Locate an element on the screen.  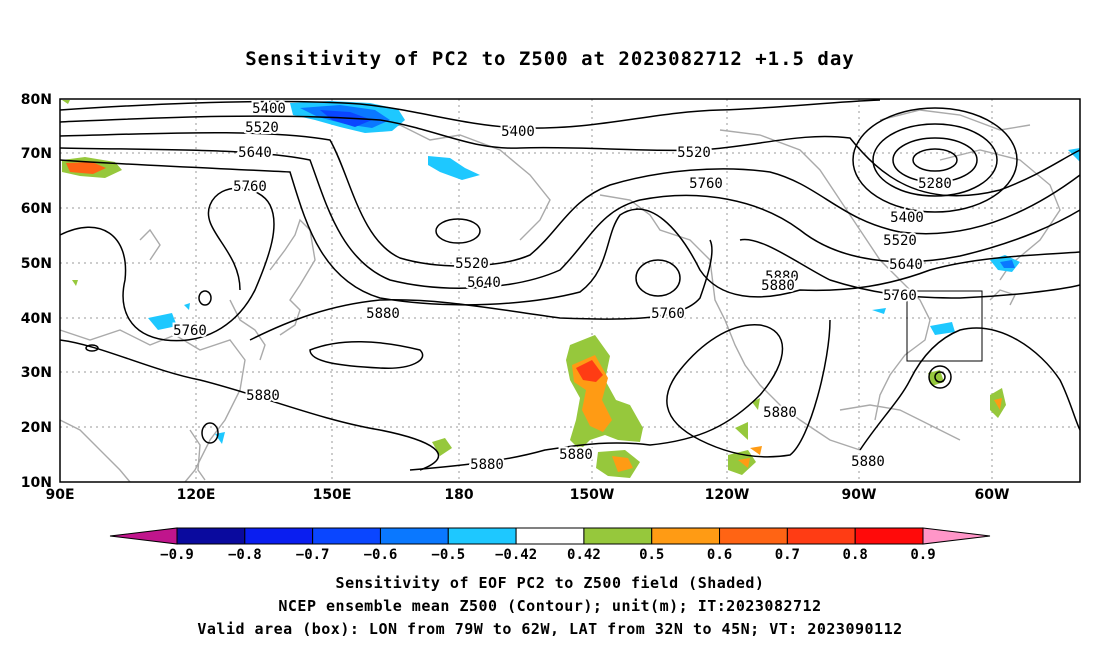
lat-label: 30N is located at coordinates (36, 373).